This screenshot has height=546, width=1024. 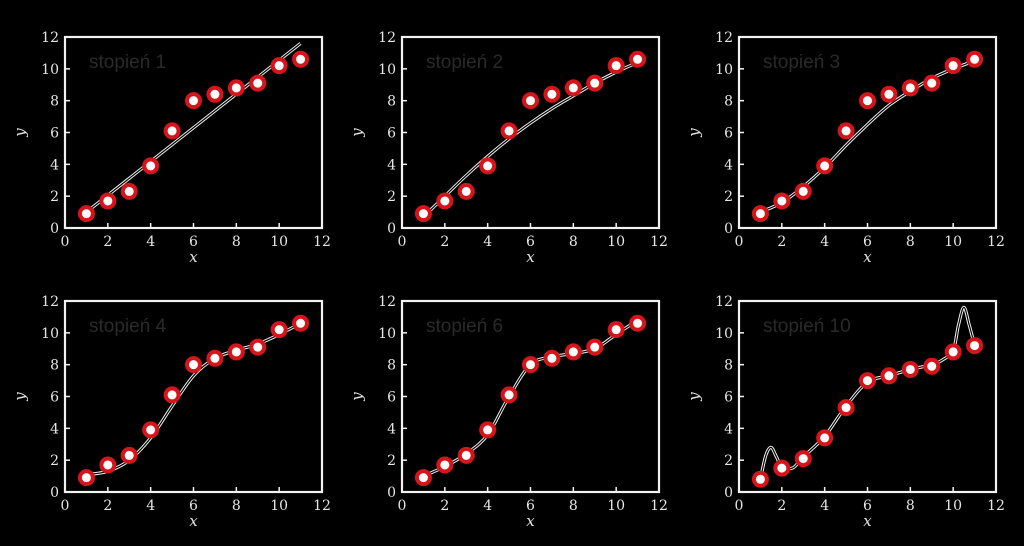 What do you see at coordinates (845, 148) in the screenshot?
I see `plot-panel-3: 0 2 4 6 8 10 12 0 2 4 6 8 10 12 x y stopień 3` at bounding box center [845, 148].